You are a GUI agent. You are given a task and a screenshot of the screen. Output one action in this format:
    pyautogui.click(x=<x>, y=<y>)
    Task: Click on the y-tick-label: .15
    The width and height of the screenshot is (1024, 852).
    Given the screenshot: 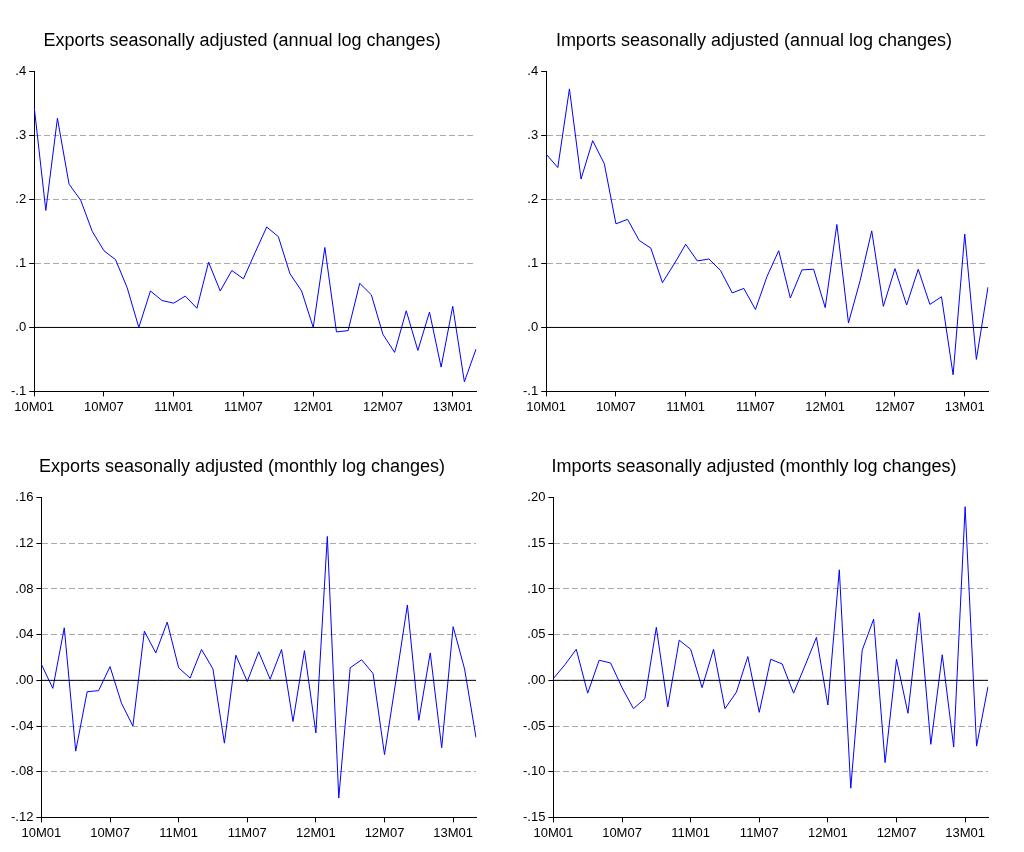 What is the action you would take?
    pyautogui.click(x=536, y=542)
    